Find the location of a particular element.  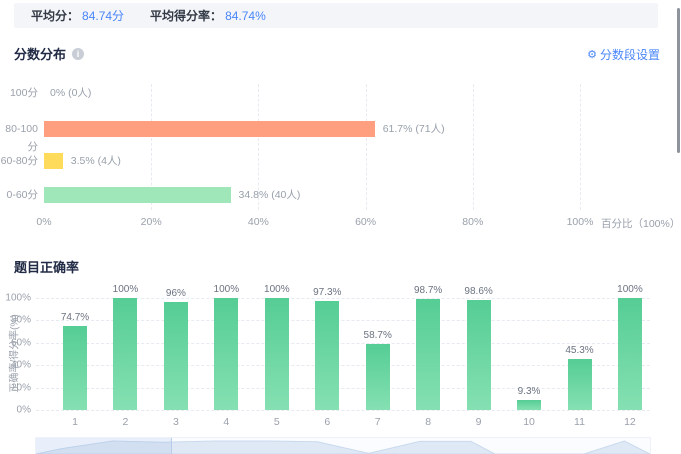

x-category-label: 2 is located at coordinates (125, 422).